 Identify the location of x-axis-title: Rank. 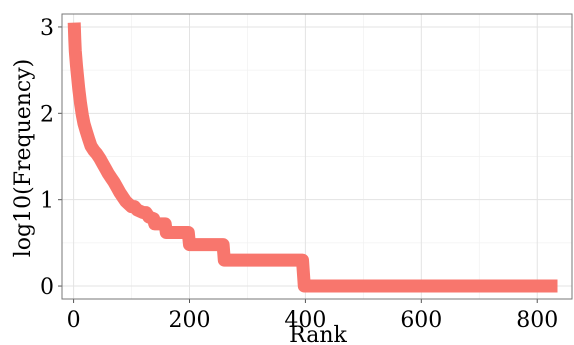
(318, 334).